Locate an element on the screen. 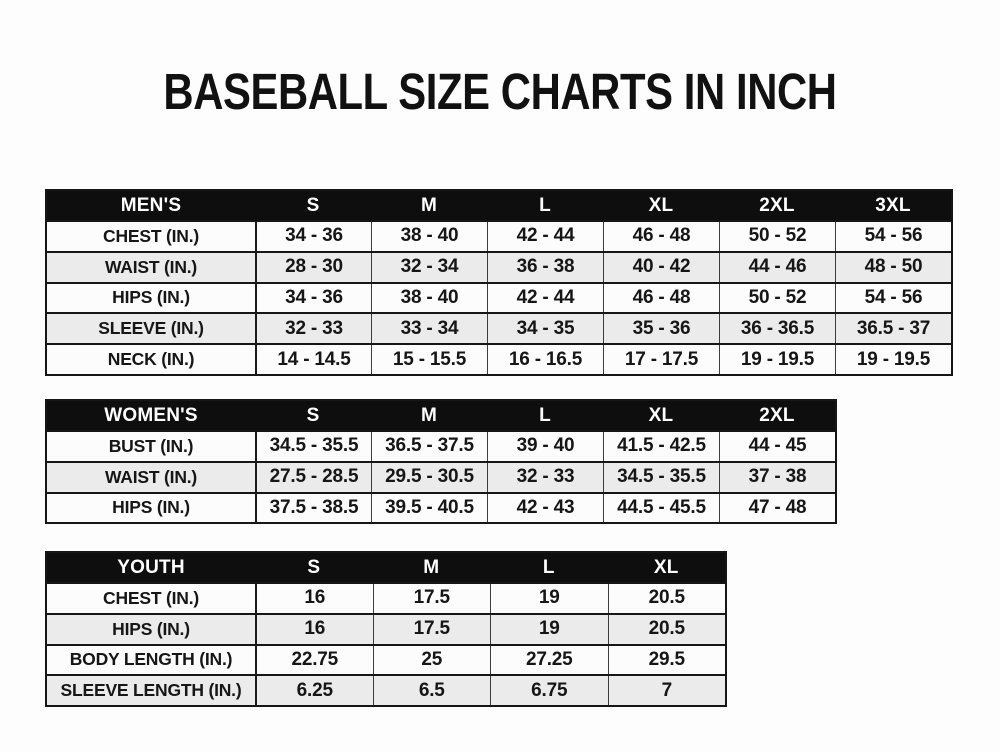 The width and height of the screenshot is (1000, 752). table-row: SLEEVE LENGTH (IN.) 6.25 6.5 6.75 7 is located at coordinates (386, 690).